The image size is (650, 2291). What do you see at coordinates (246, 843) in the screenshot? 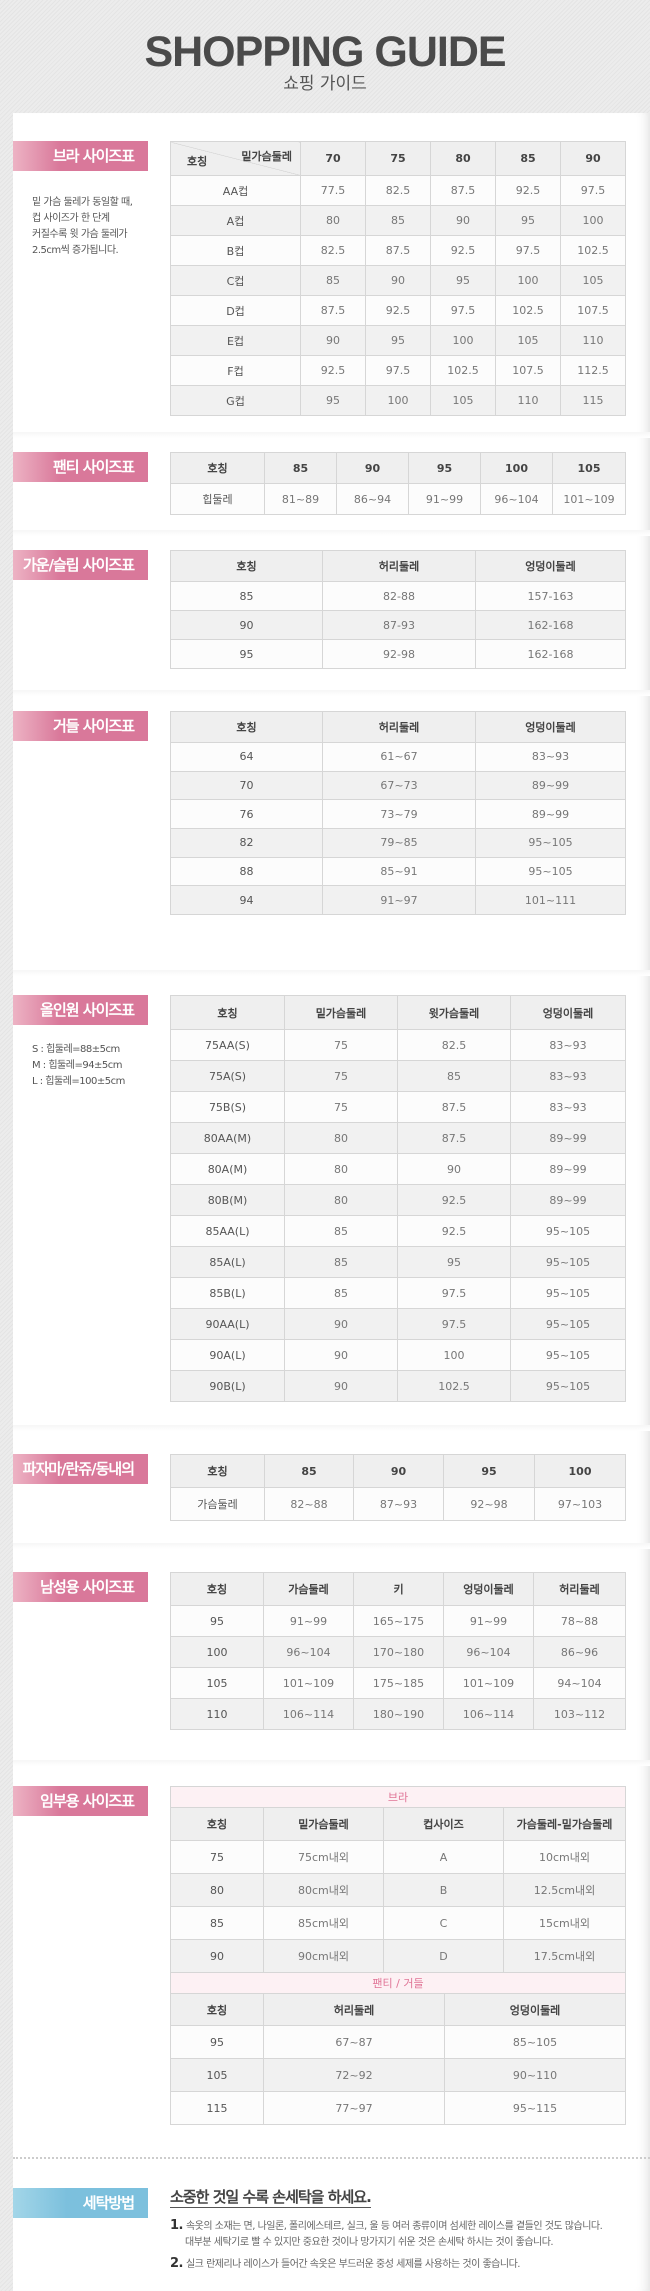
I see `table-cell: 82` at bounding box center [246, 843].